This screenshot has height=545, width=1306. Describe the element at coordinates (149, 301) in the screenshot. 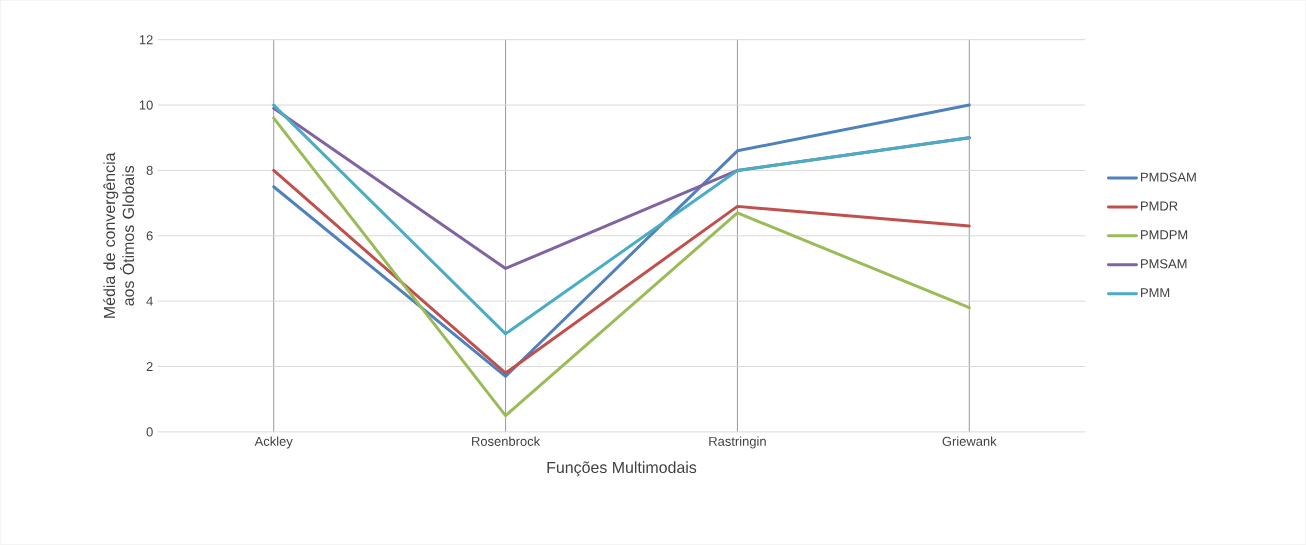

I see `y-tick-label: 4` at that location.